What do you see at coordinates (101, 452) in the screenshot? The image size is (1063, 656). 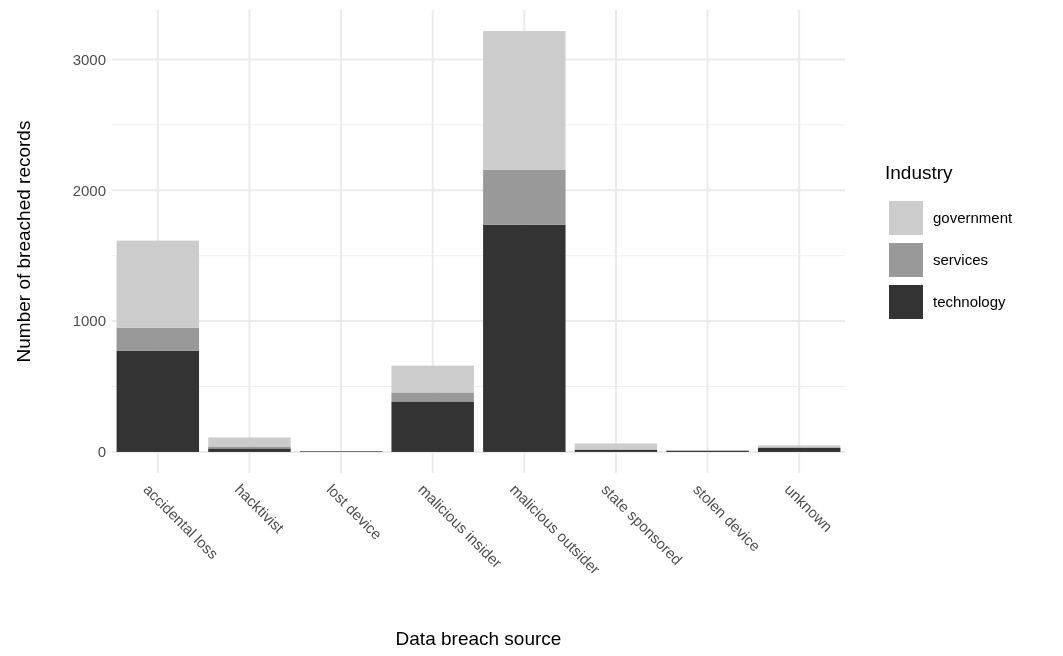 I see `y-tick-label: 0` at bounding box center [101, 452].